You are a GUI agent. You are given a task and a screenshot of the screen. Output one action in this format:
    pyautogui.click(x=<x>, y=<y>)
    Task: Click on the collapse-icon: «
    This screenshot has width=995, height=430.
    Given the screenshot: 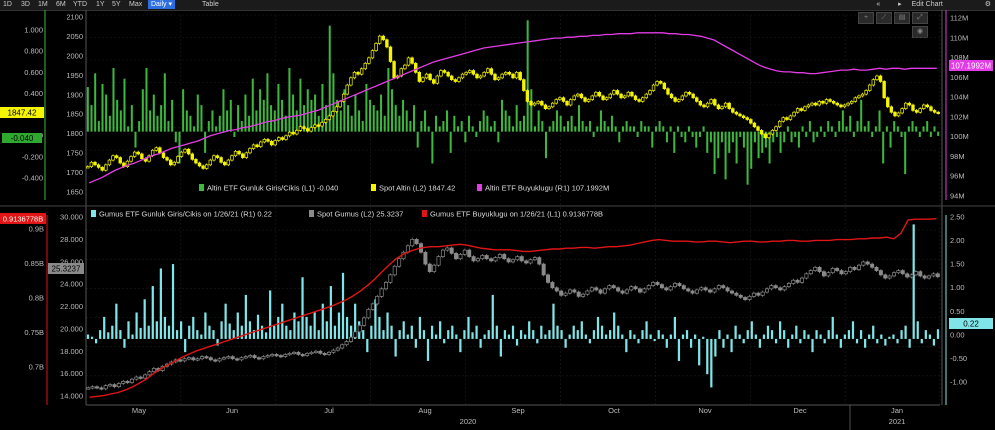 What is the action you would take?
    pyautogui.click(x=878, y=4)
    